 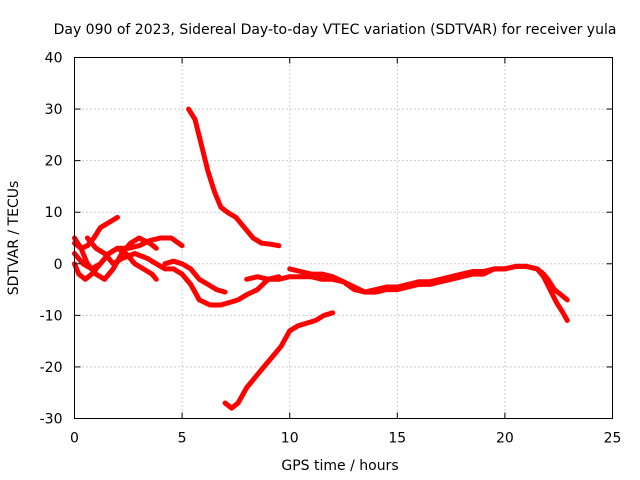 I want to click on y-tick-label: 10, so click(x=54, y=213).